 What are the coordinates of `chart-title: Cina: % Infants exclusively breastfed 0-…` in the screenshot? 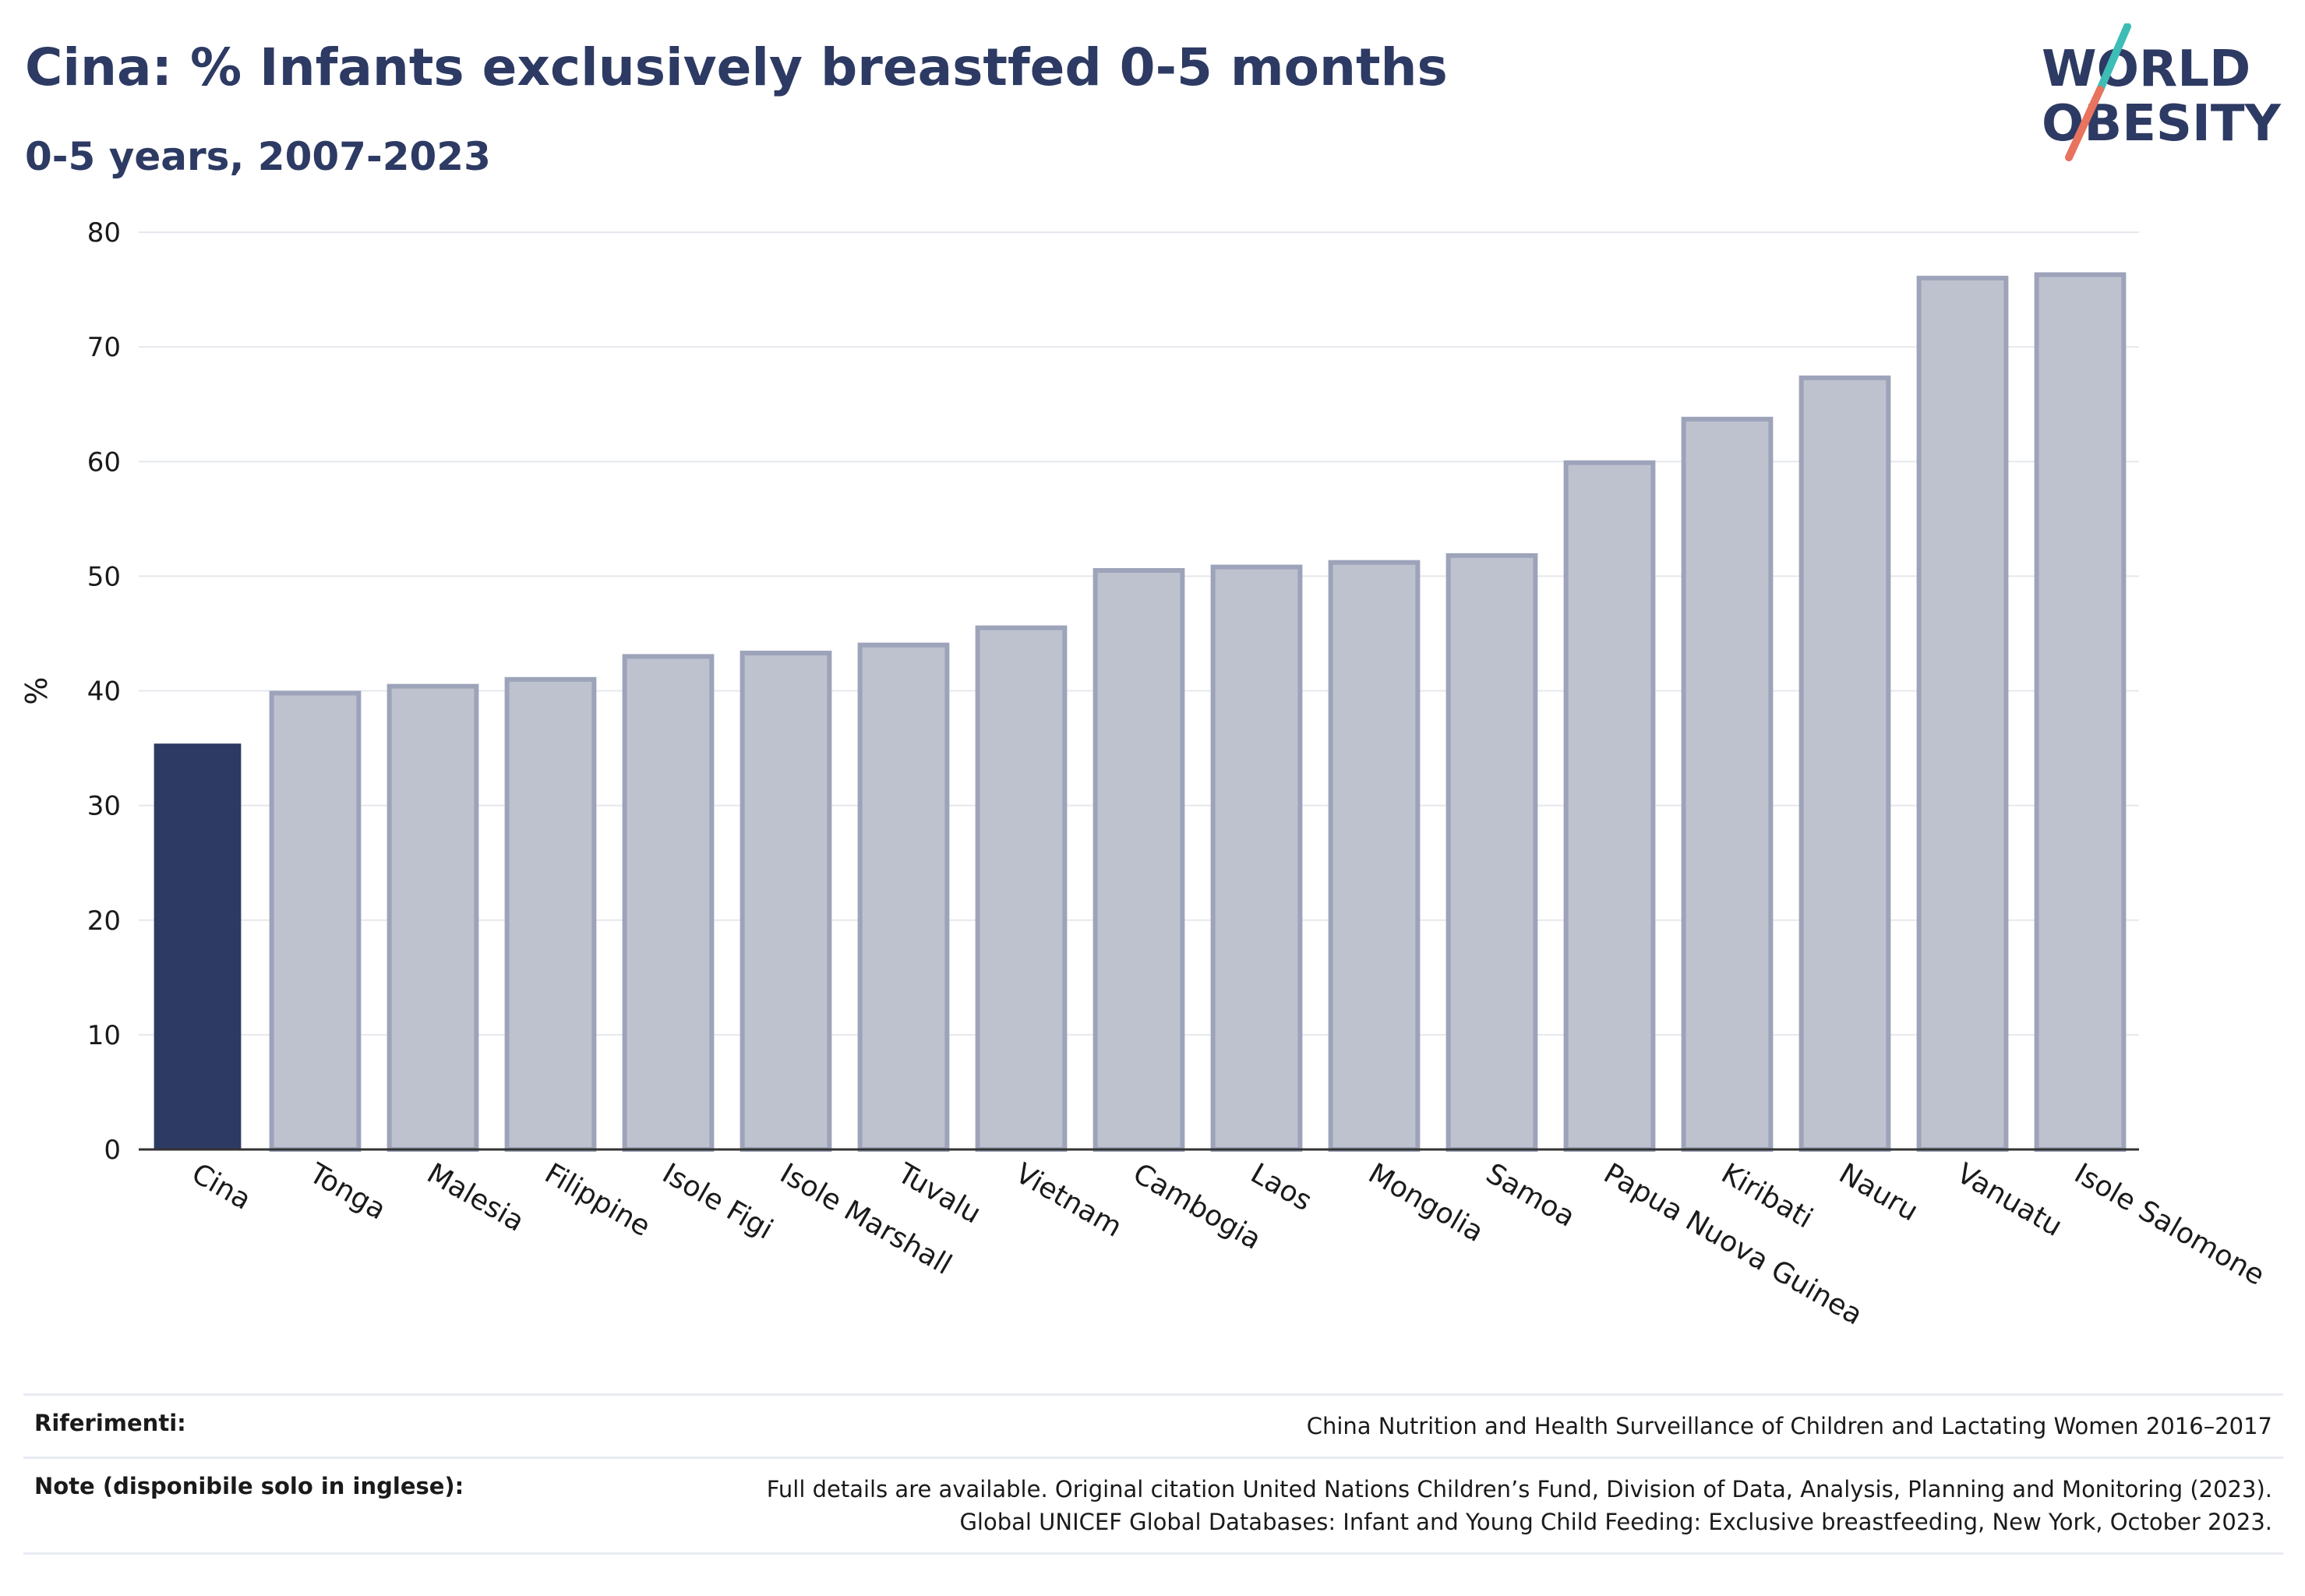 It's located at (736, 67).